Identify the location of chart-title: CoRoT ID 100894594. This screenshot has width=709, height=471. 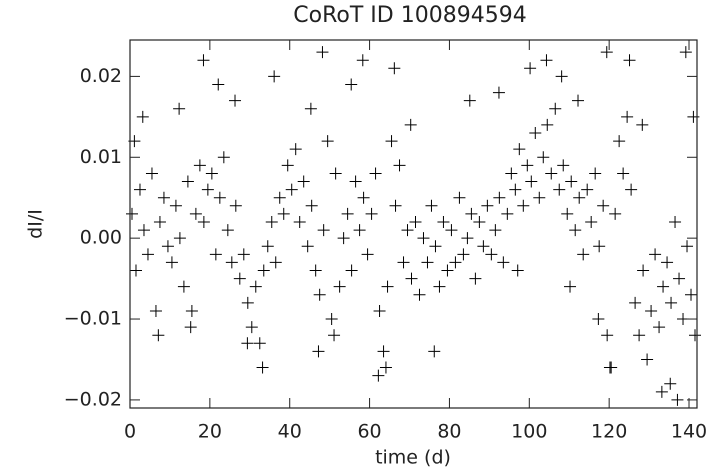
(409, 15).